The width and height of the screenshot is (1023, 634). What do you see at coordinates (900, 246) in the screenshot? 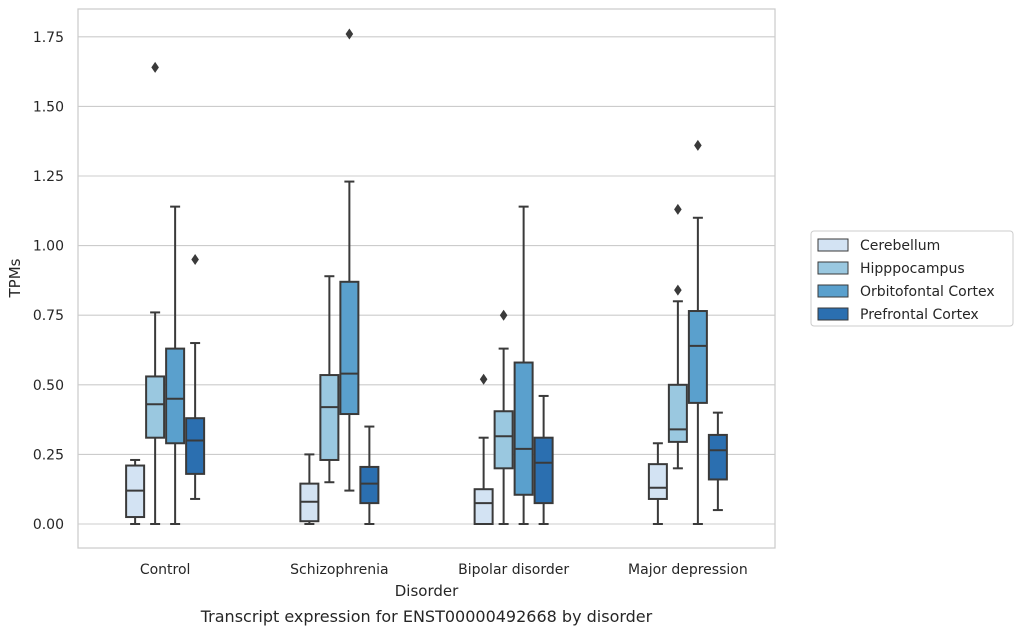
I see `legend-label: Cerebellum` at bounding box center [900, 246].